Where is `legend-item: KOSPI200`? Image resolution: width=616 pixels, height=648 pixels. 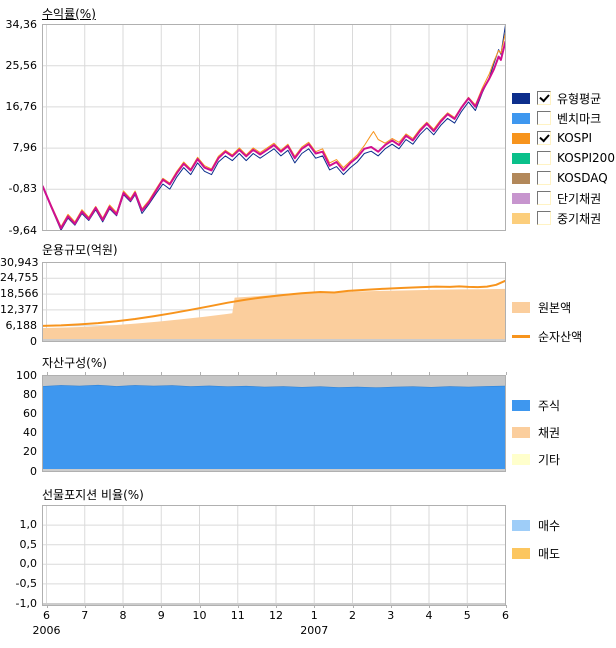
legend-item: KOSPI200 is located at coordinates (563, 158).